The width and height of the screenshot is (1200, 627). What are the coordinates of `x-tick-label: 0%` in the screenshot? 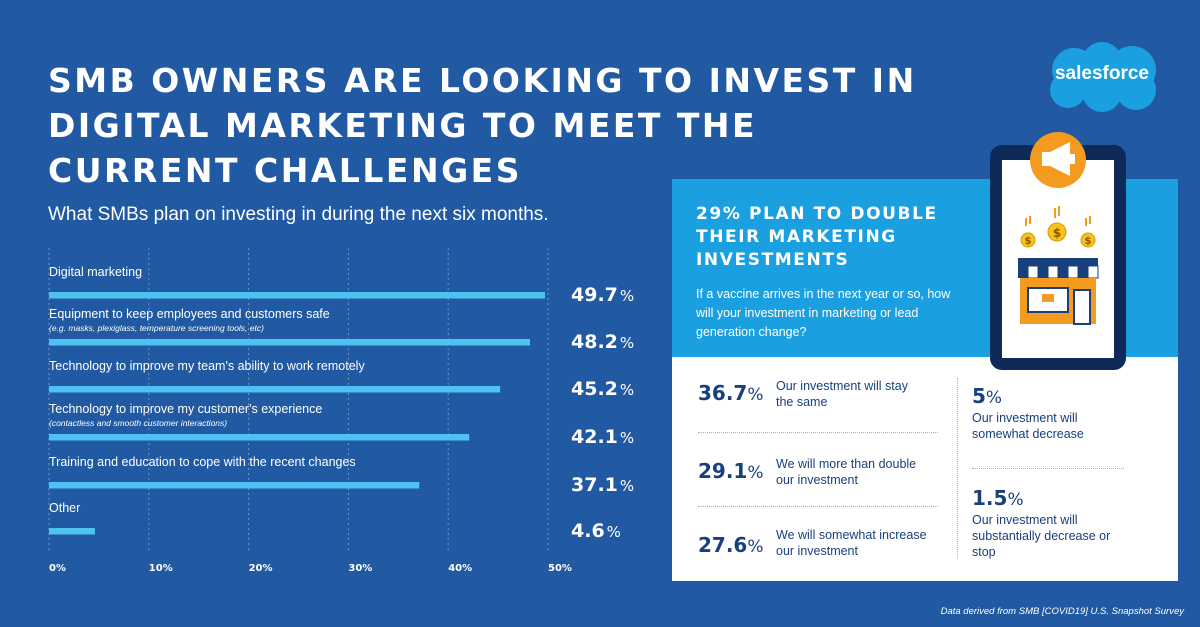 It's located at (57, 568).